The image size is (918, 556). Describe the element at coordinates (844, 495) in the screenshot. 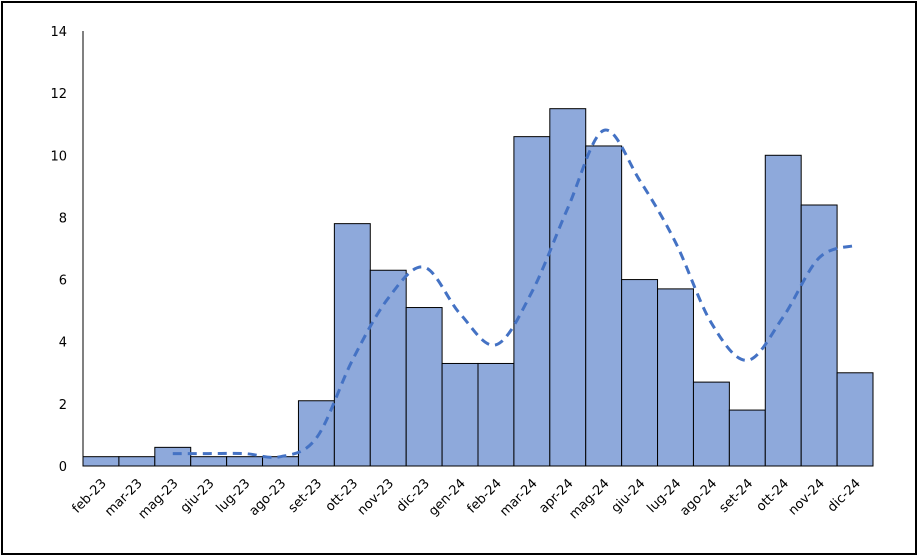

I see `x-tick-label: dic-24` at that location.